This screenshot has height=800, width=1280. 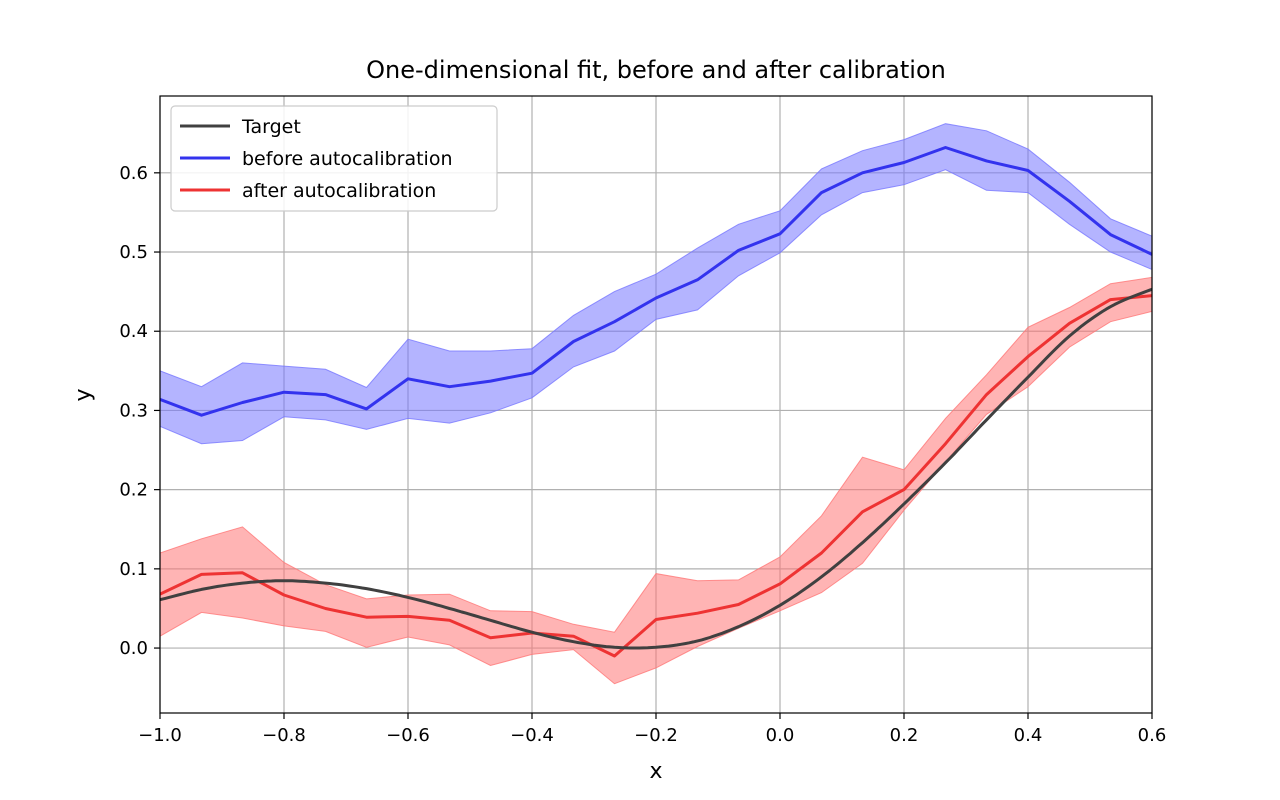 What do you see at coordinates (904, 735) in the screenshot?
I see `x-tick-label: 0.2` at bounding box center [904, 735].